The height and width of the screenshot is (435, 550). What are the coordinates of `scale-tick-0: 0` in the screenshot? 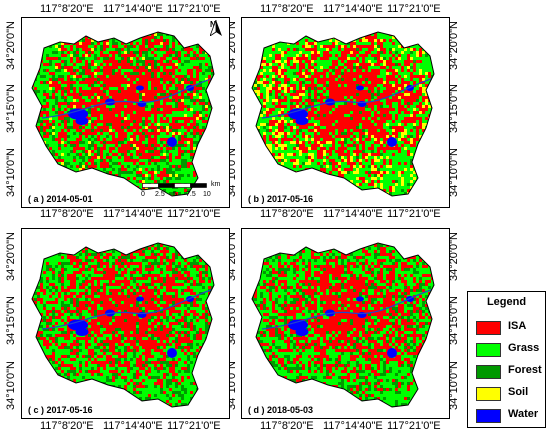 It's located at (143, 194).